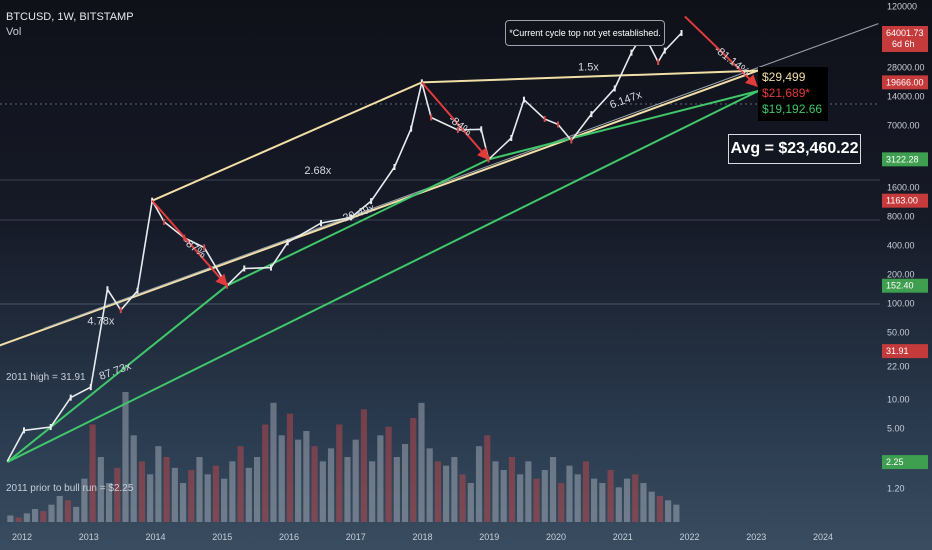 Image resolution: width=932 pixels, height=550 pixels. Describe the element at coordinates (903, 126) in the screenshot. I see `y-tick-label: 7000.00` at that location.